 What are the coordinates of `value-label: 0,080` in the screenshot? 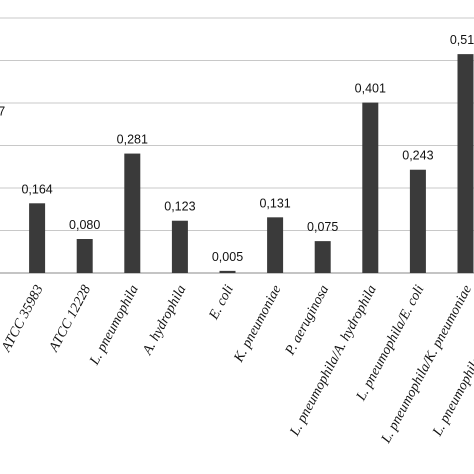 It's located at (84, 225).